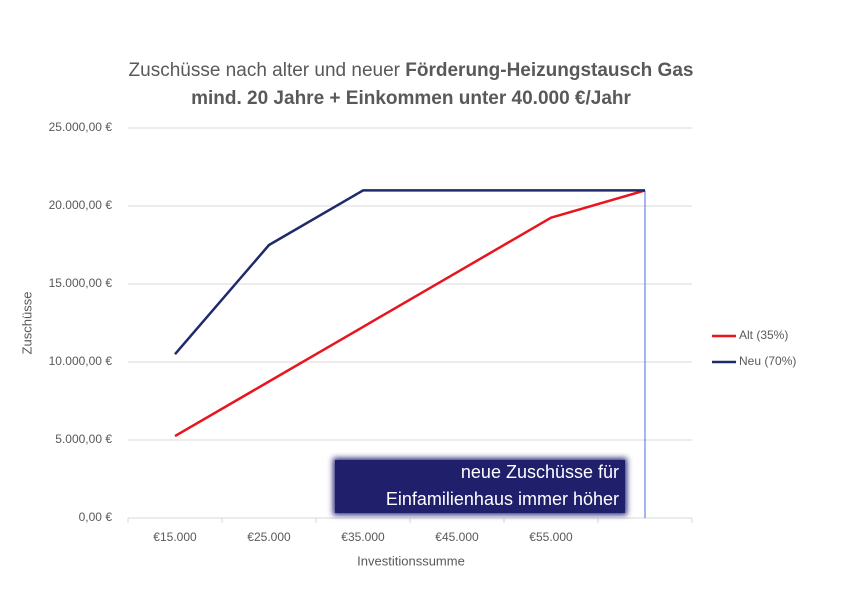 The height and width of the screenshot is (609, 844). What do you see at coordinates (83, 439) in the screenshot?
I see `y-tick-label: 5.000,00 €` at bounding box center [83, 439].